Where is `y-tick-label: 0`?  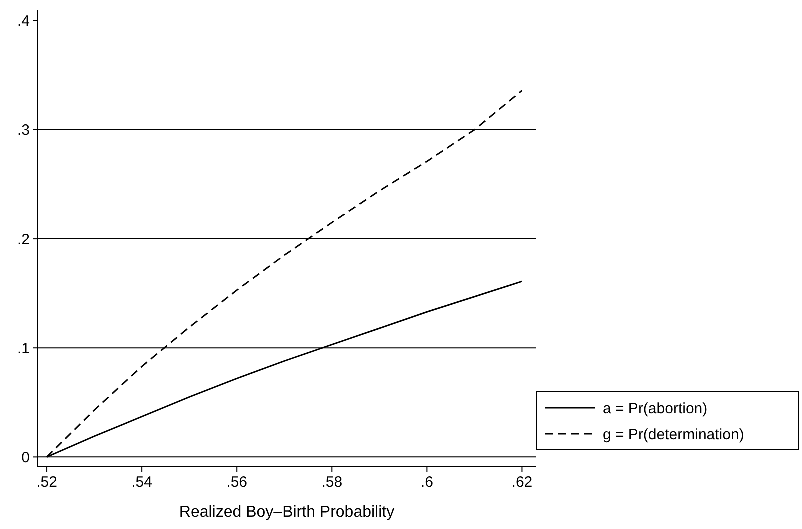 y-tick-label: 0 is located at coordinates (26, 457).